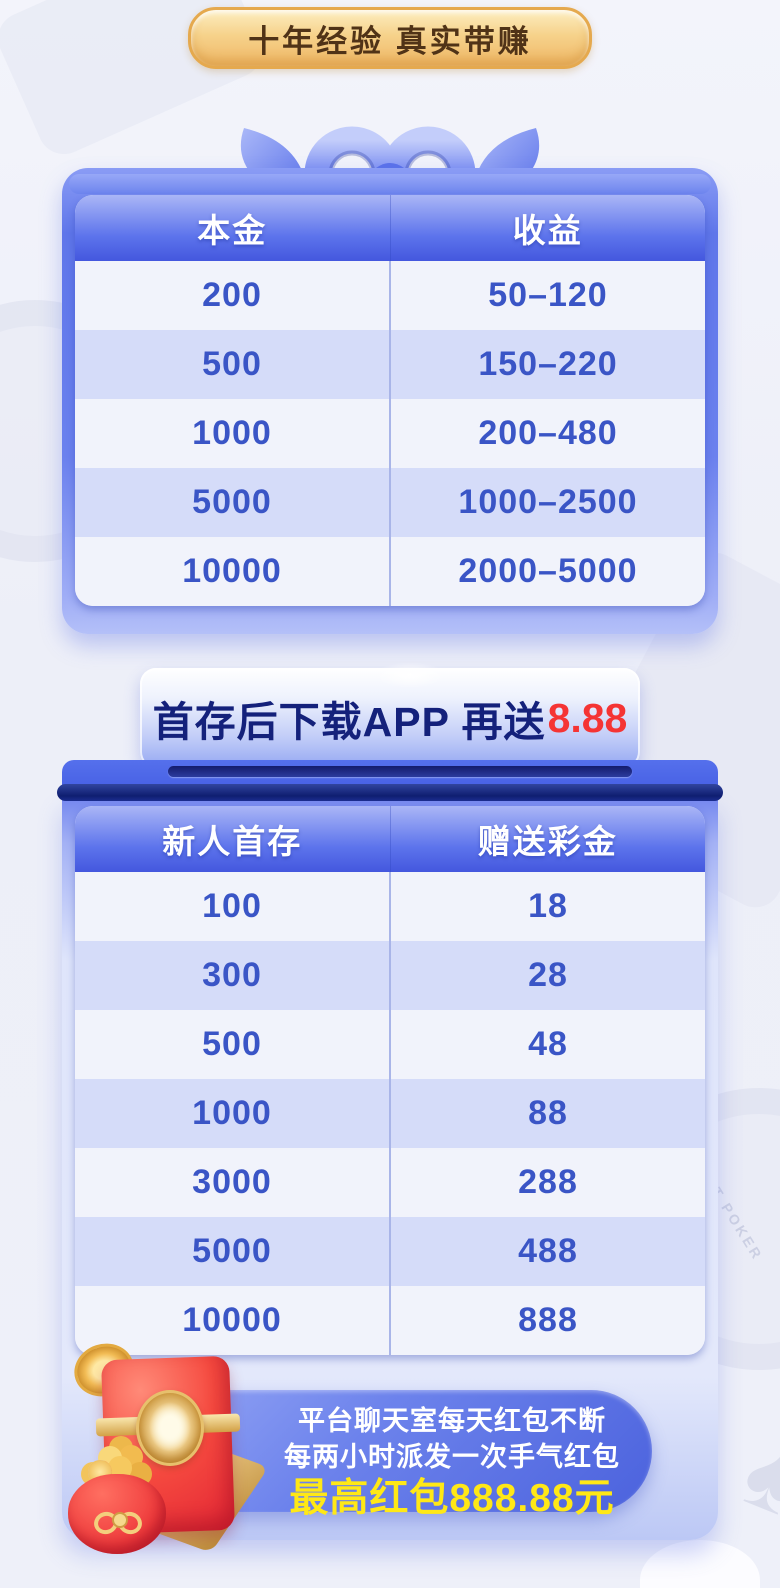 The height and width of the screenshot is (1588, 780). What do you see at coordinates (547, 433) in the screenshot?
I see `profit-value: 200–480` at bounding box center [547, 433].